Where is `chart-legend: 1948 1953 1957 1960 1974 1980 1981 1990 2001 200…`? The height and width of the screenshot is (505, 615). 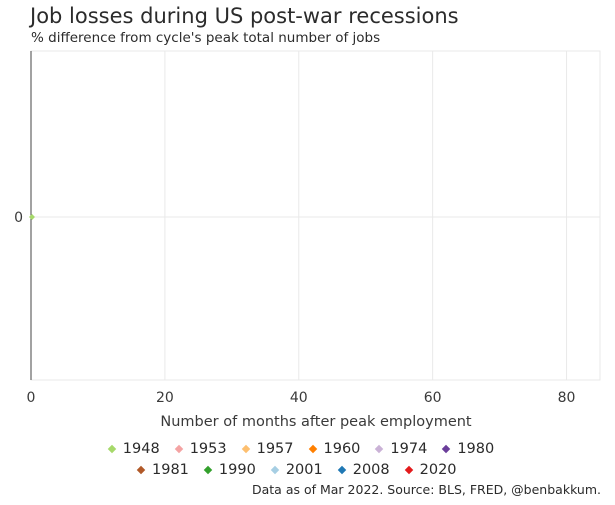 chart-legend: 1948 1953 1957 1960 1974 1980 1981 1990 2001 200… is located at coordinates (307, 460).